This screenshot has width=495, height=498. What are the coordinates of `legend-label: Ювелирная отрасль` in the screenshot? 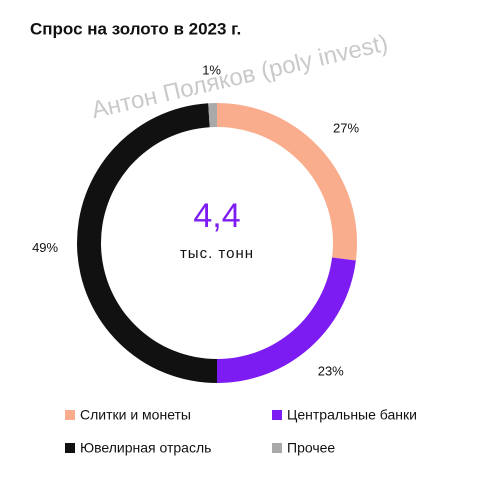 It's located at (145, 448).